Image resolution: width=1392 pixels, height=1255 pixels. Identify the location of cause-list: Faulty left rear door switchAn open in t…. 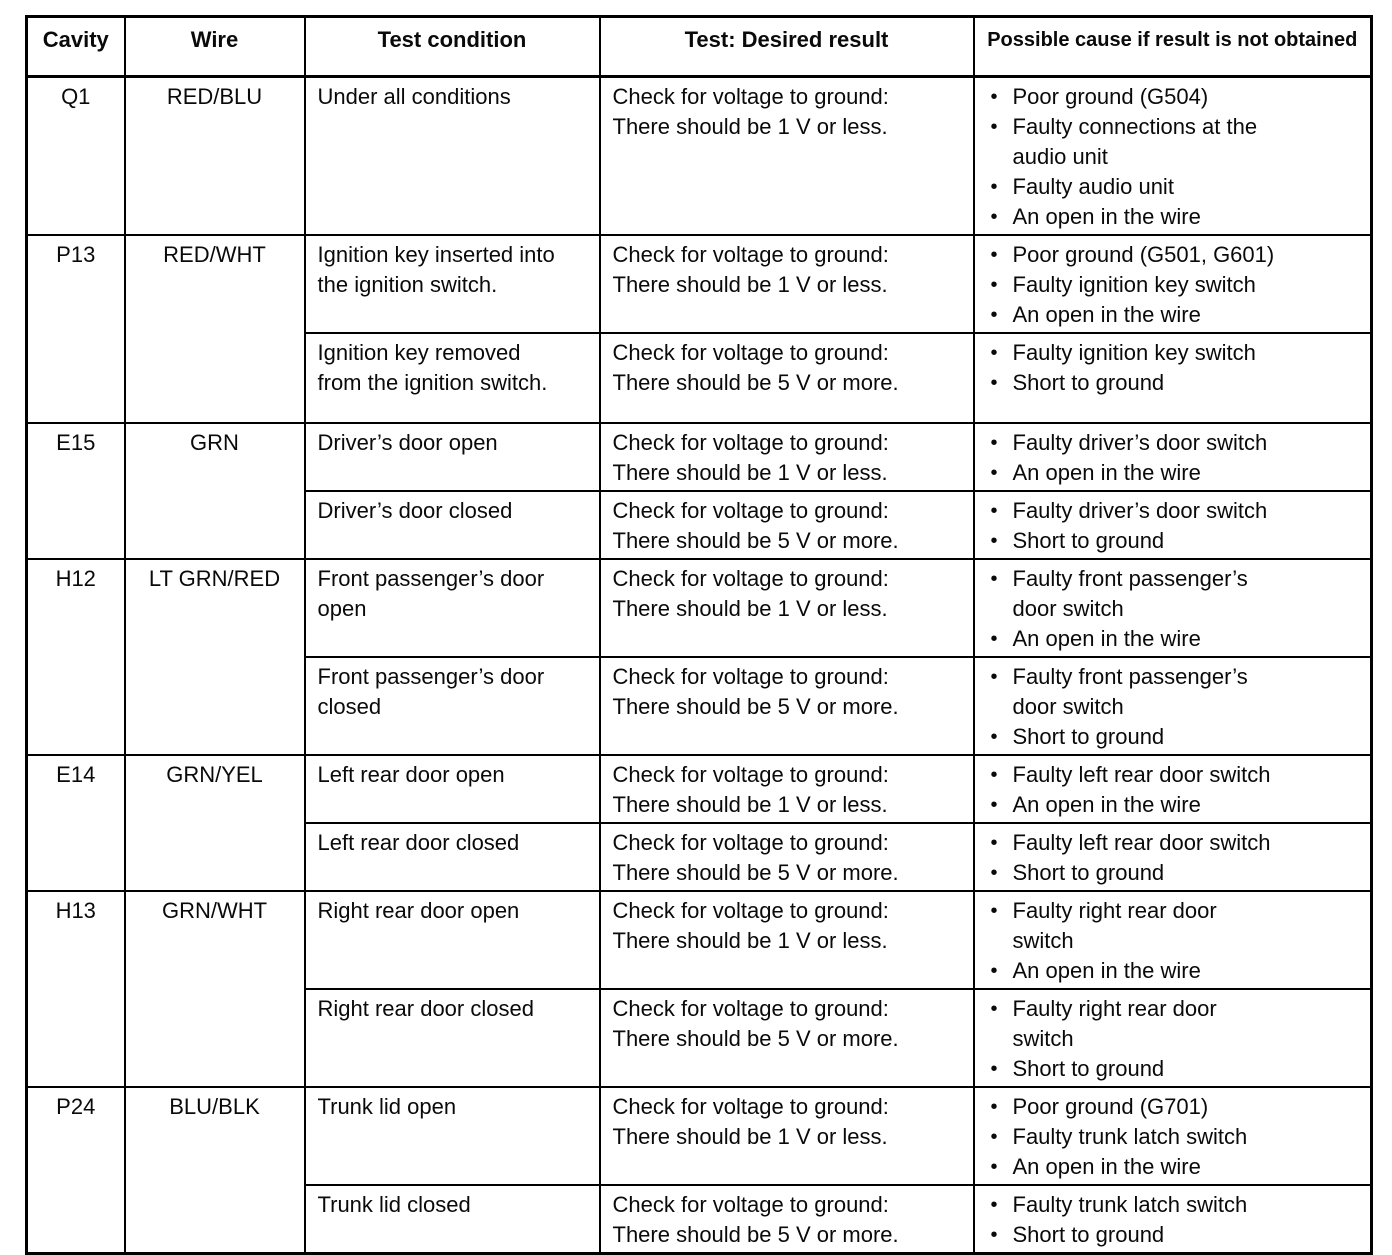
(1176, 790).